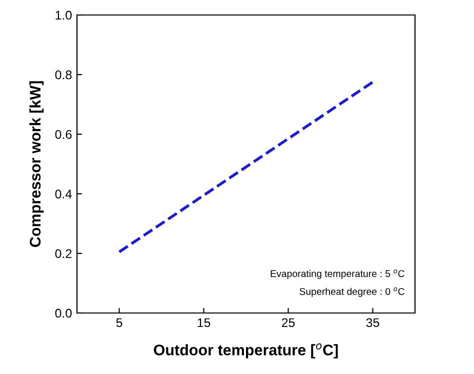 The image size is (474, 374). Describe the element at coordinates (119, 323) in the screenshot. I see `x-tick-label: 5` at that location.